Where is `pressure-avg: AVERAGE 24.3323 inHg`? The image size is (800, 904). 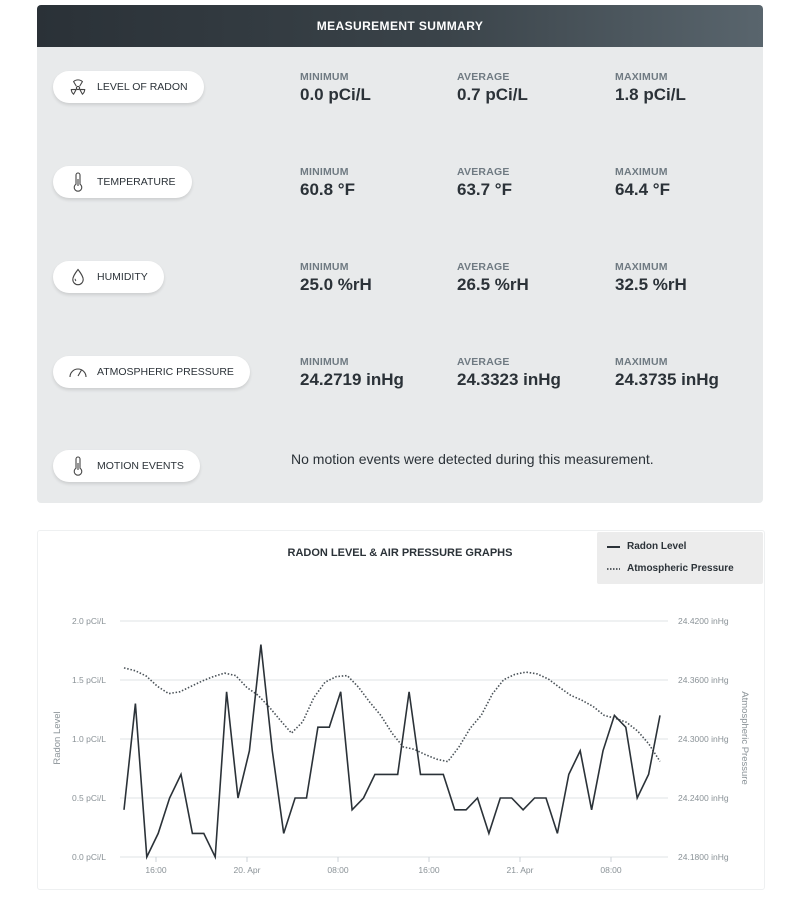
pressure-avg: AVERAGE 24.3323 inHg is located at coordinates (509, 373).